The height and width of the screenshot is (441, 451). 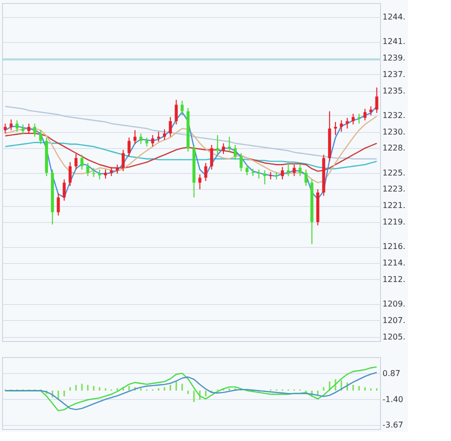 I want to click on y-tick-label: 1221., so click(x=394, y=205).